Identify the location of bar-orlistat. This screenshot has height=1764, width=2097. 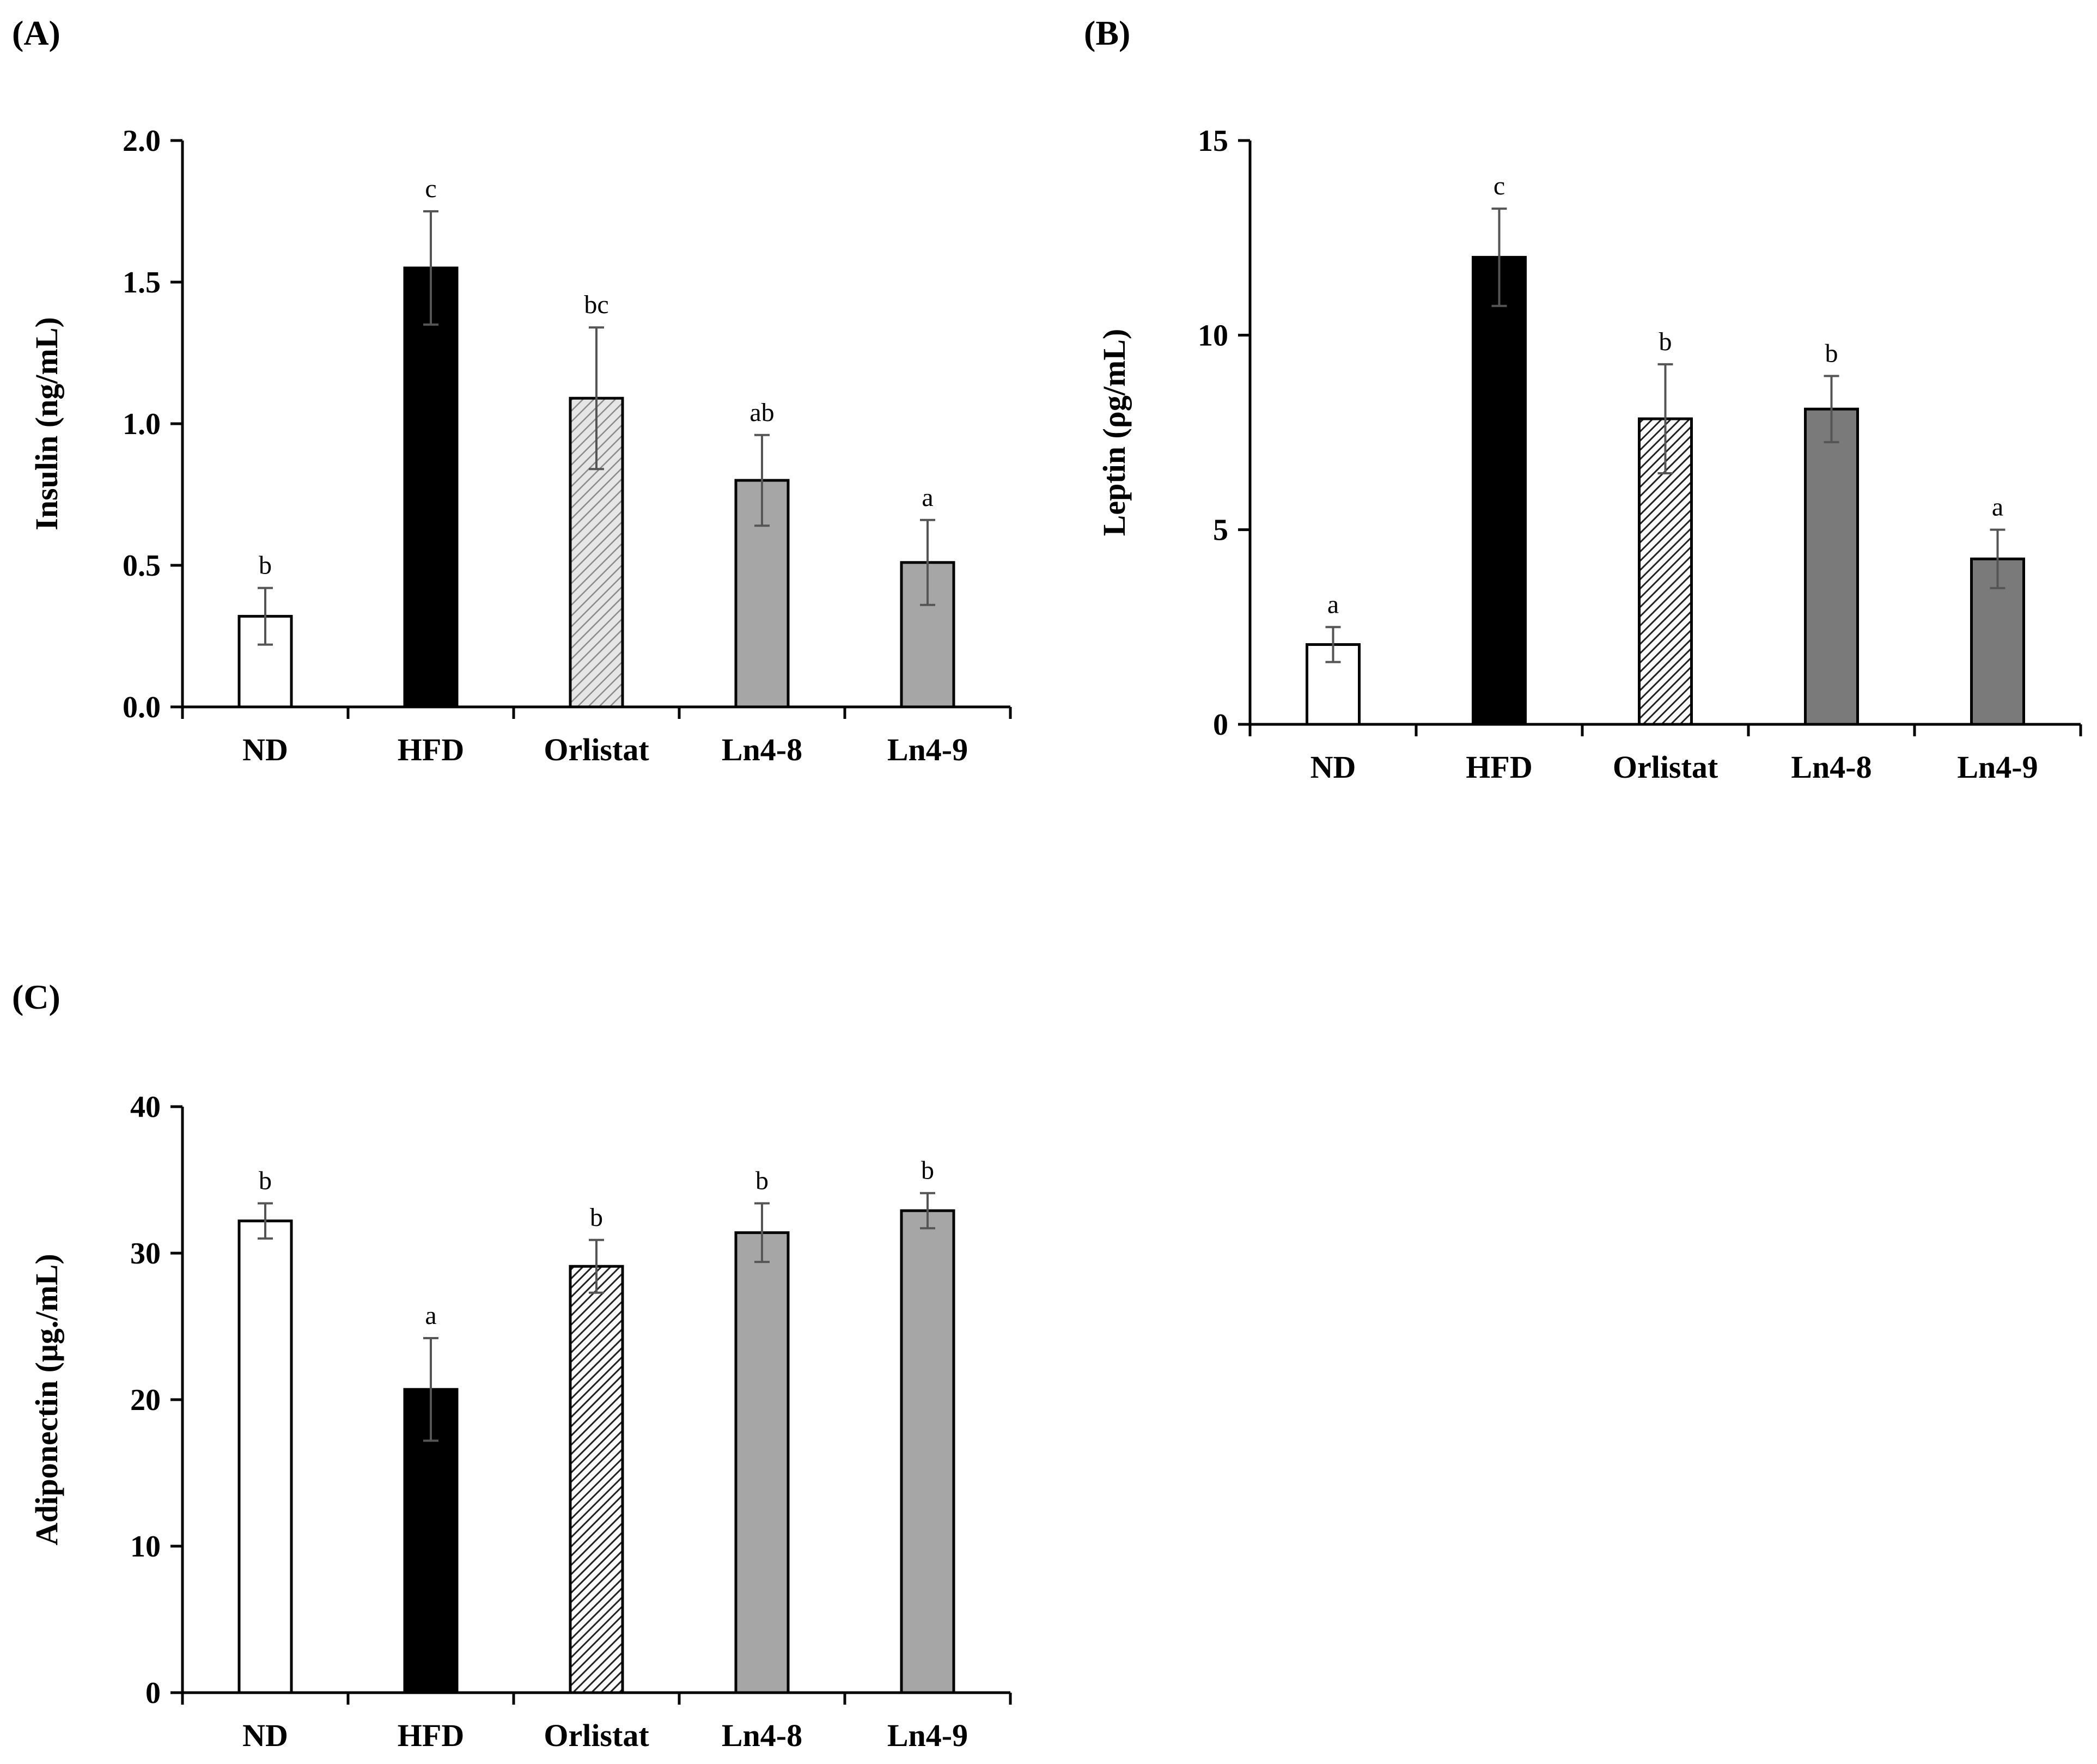
(596, 1479).